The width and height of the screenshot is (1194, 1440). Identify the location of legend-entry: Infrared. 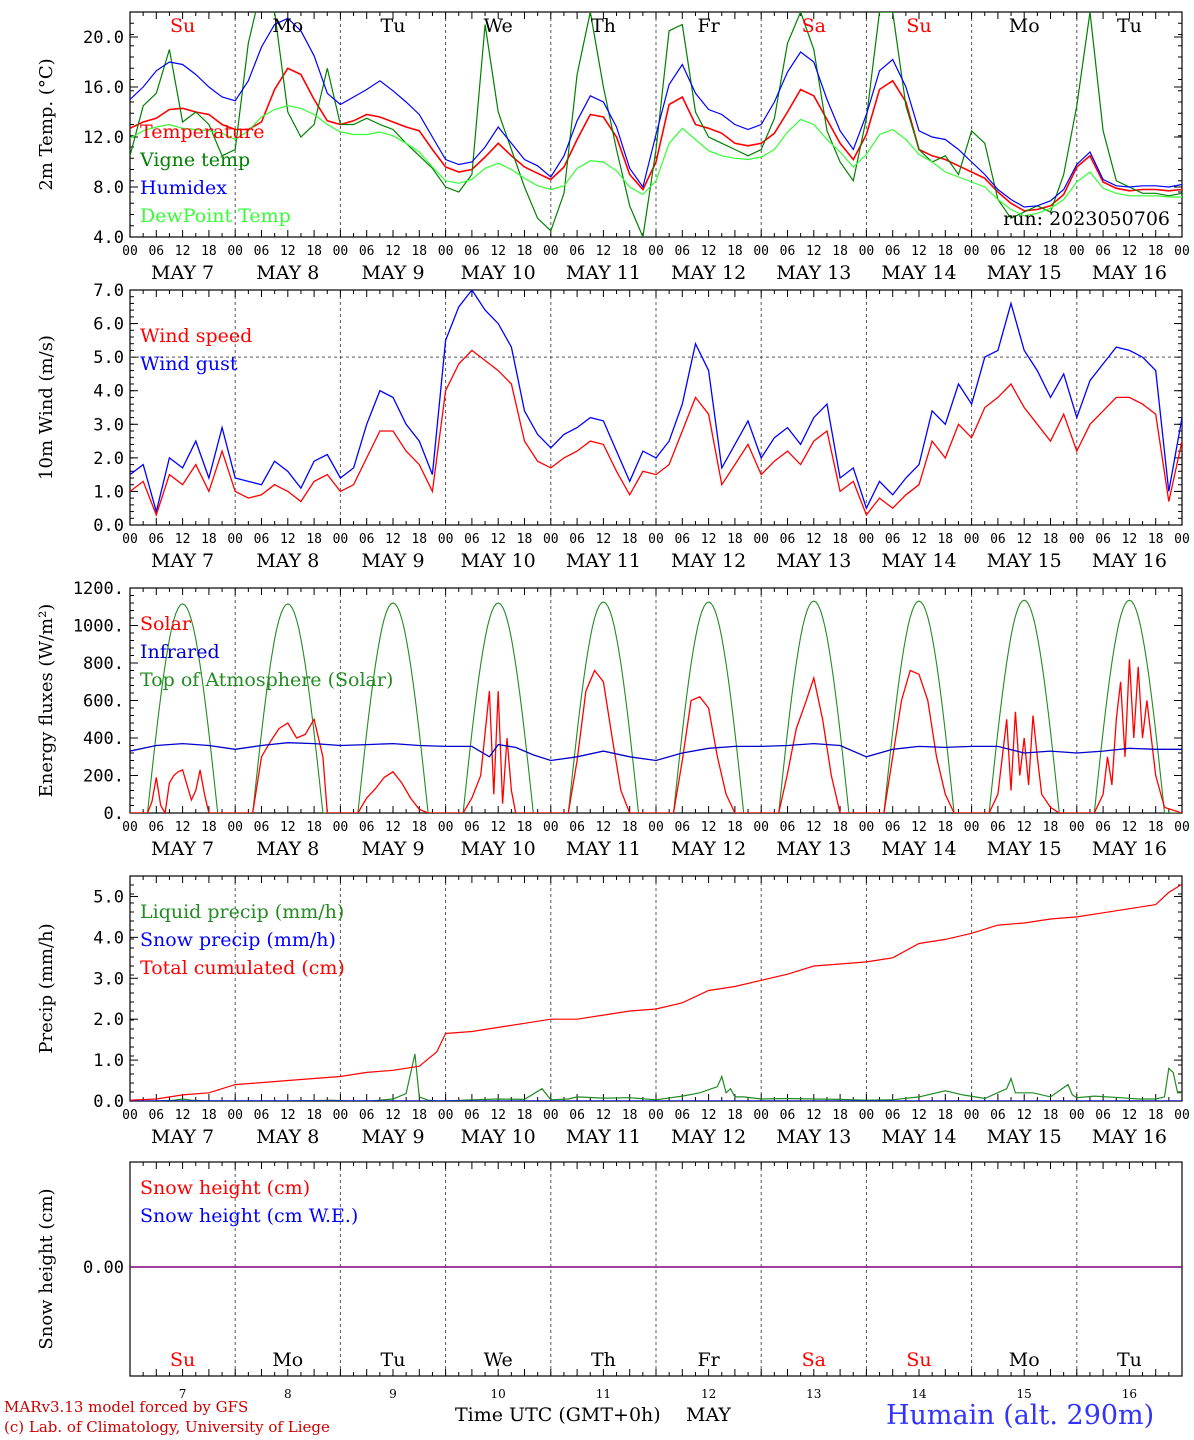
(180, 652).